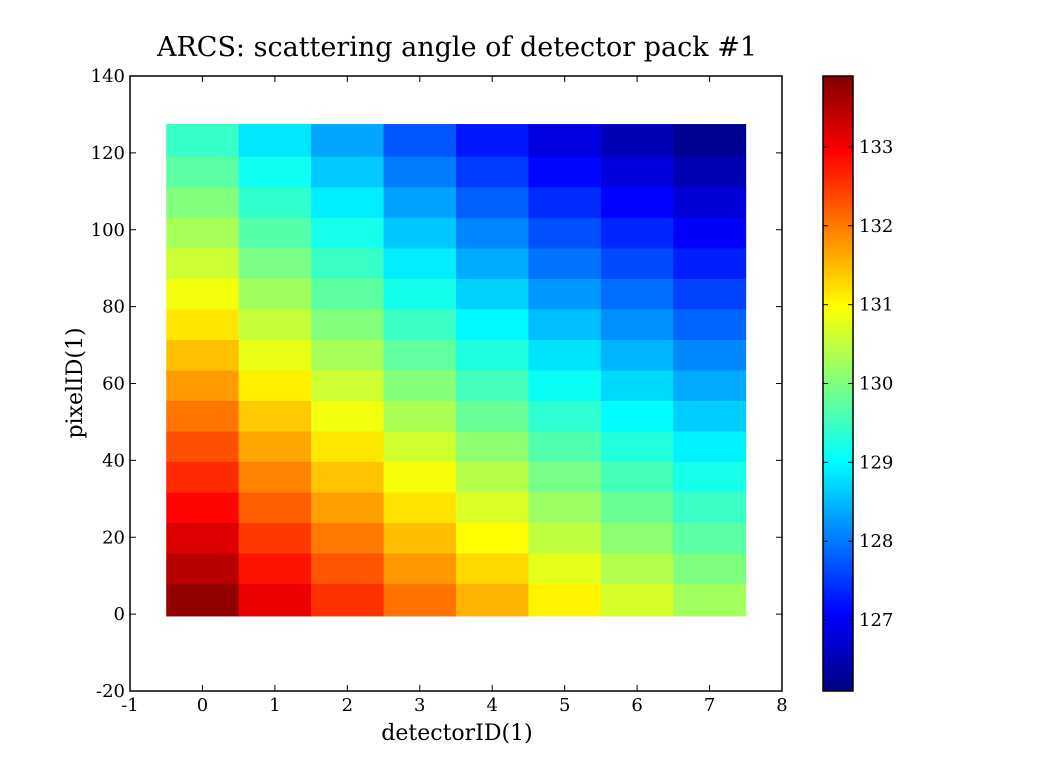  Describe the element at coordinates (108, 76) in the screenshot. I see `y-tick-label: 140` at that location.